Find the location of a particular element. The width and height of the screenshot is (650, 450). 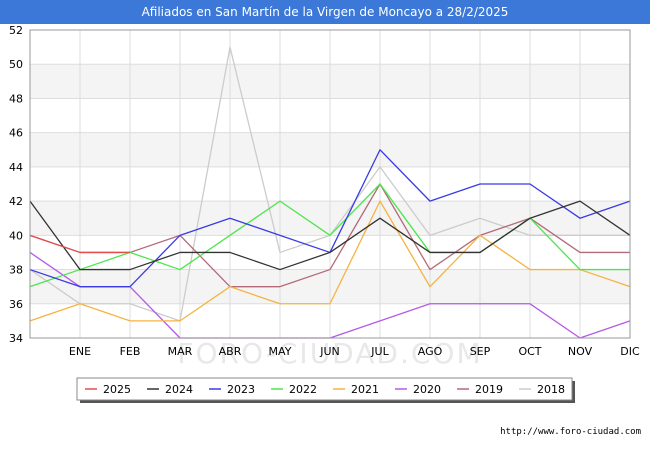

legend-label-2023: 2023 is located at coordinates (241, 389).